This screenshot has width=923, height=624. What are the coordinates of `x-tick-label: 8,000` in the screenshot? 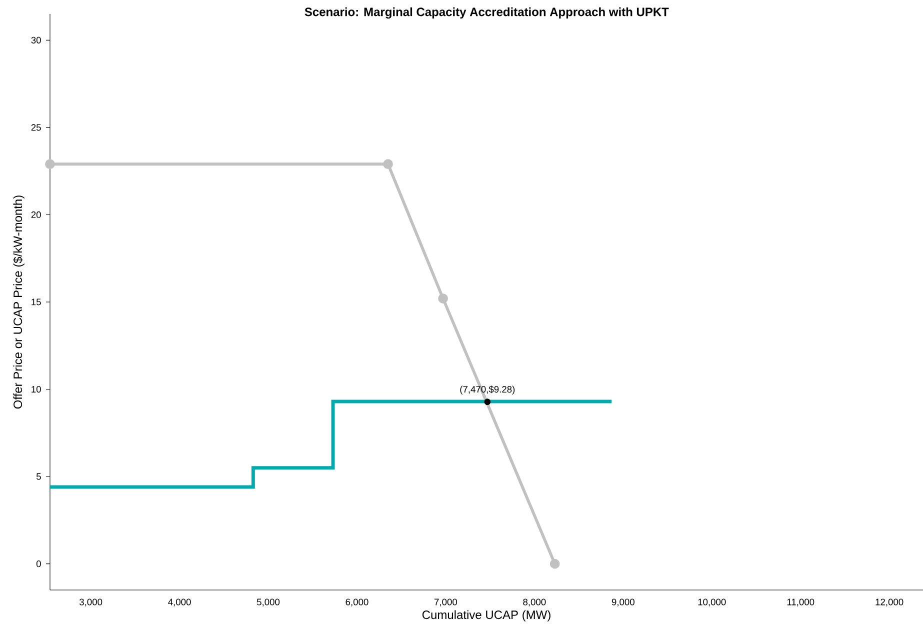 It's located at (534, 602).